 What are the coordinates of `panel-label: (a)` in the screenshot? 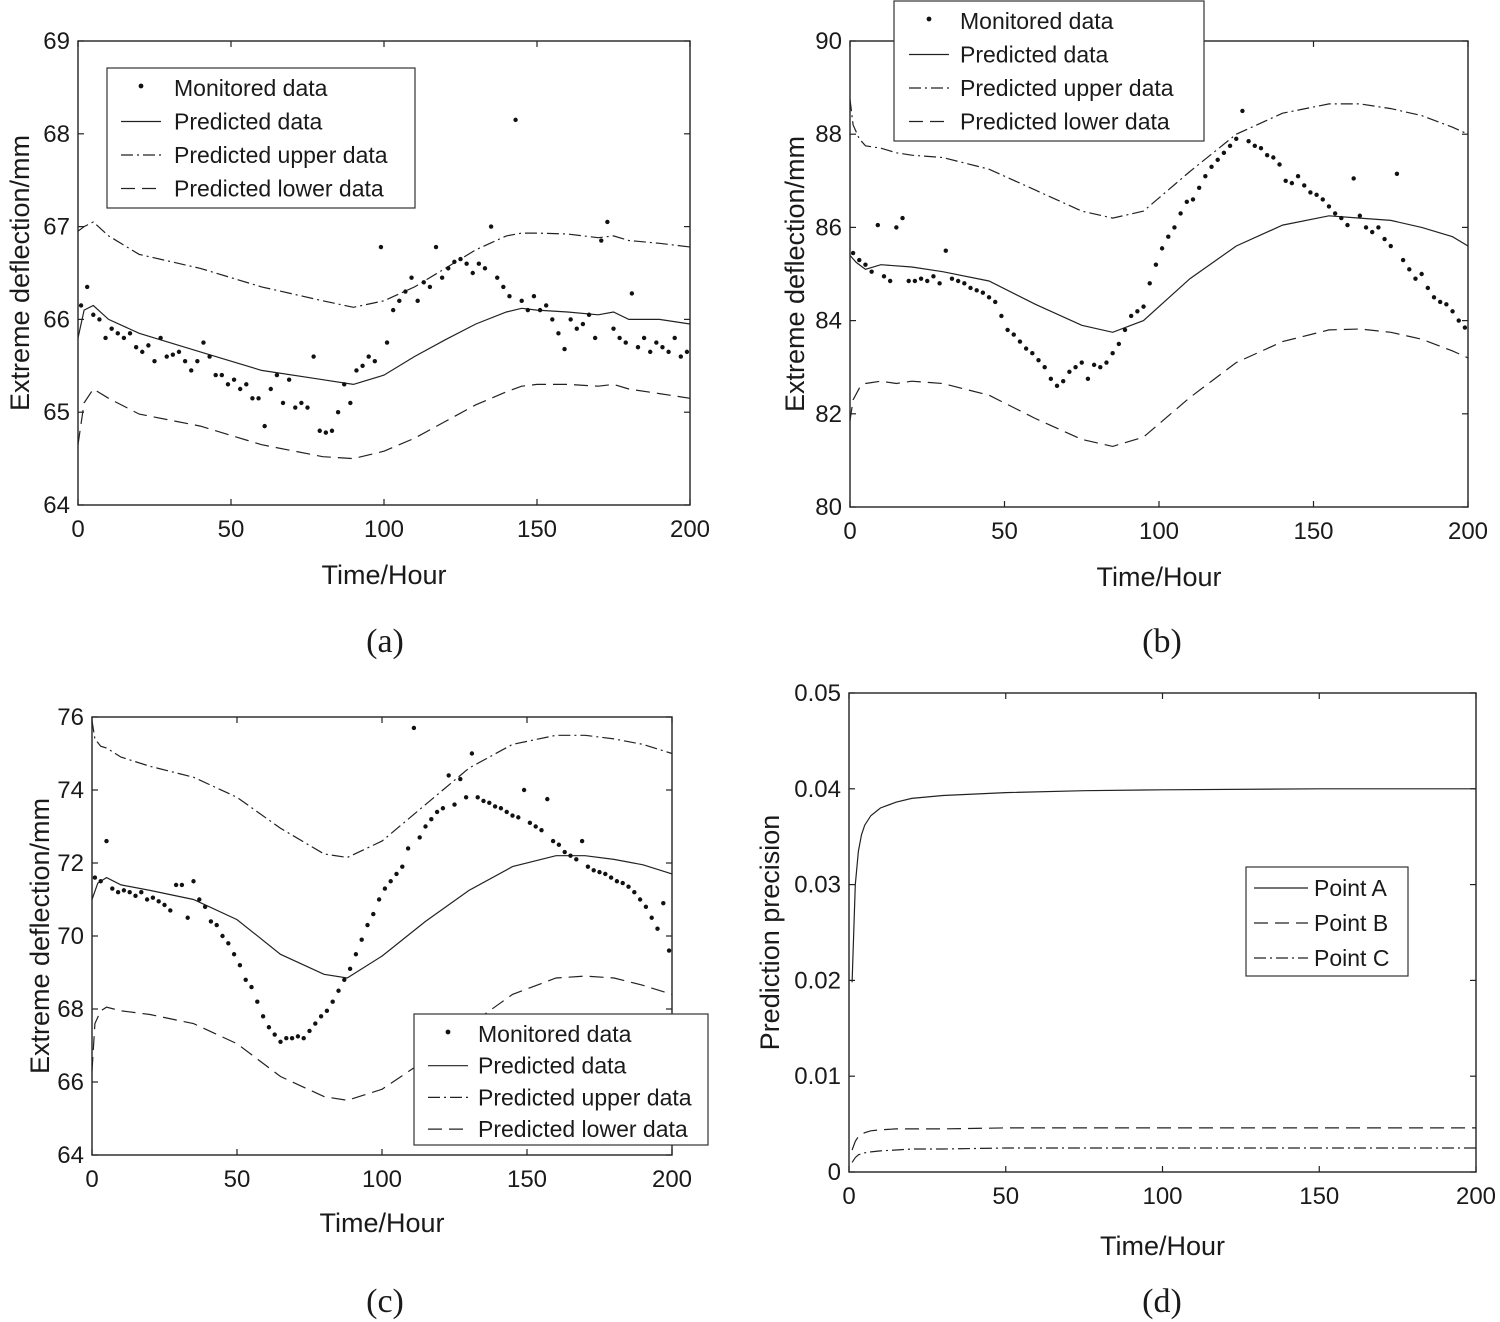 It's located at (385, 641).